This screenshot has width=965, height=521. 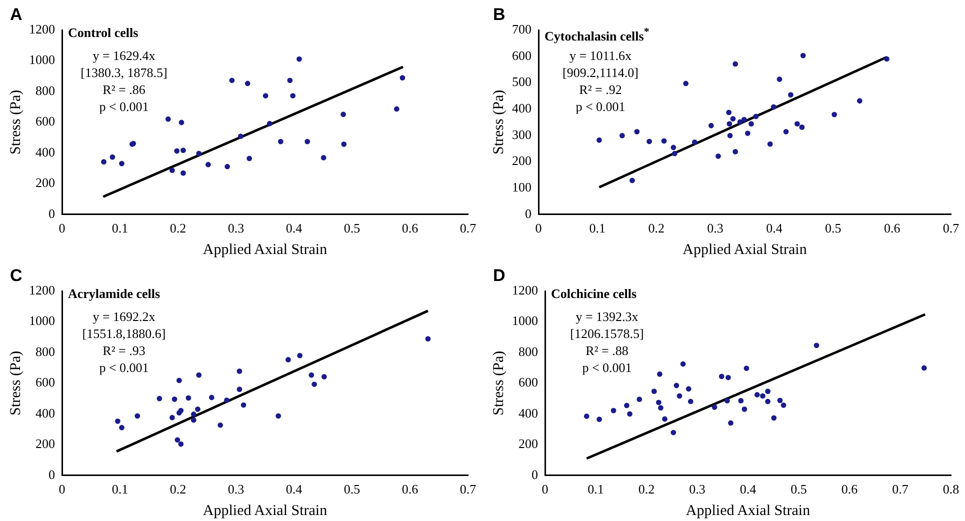 What do you see at coordinates (748, 510) in the screenshot?
I see `x-axis-title: Applied Axial Strain` at bounding box center [748, 510].